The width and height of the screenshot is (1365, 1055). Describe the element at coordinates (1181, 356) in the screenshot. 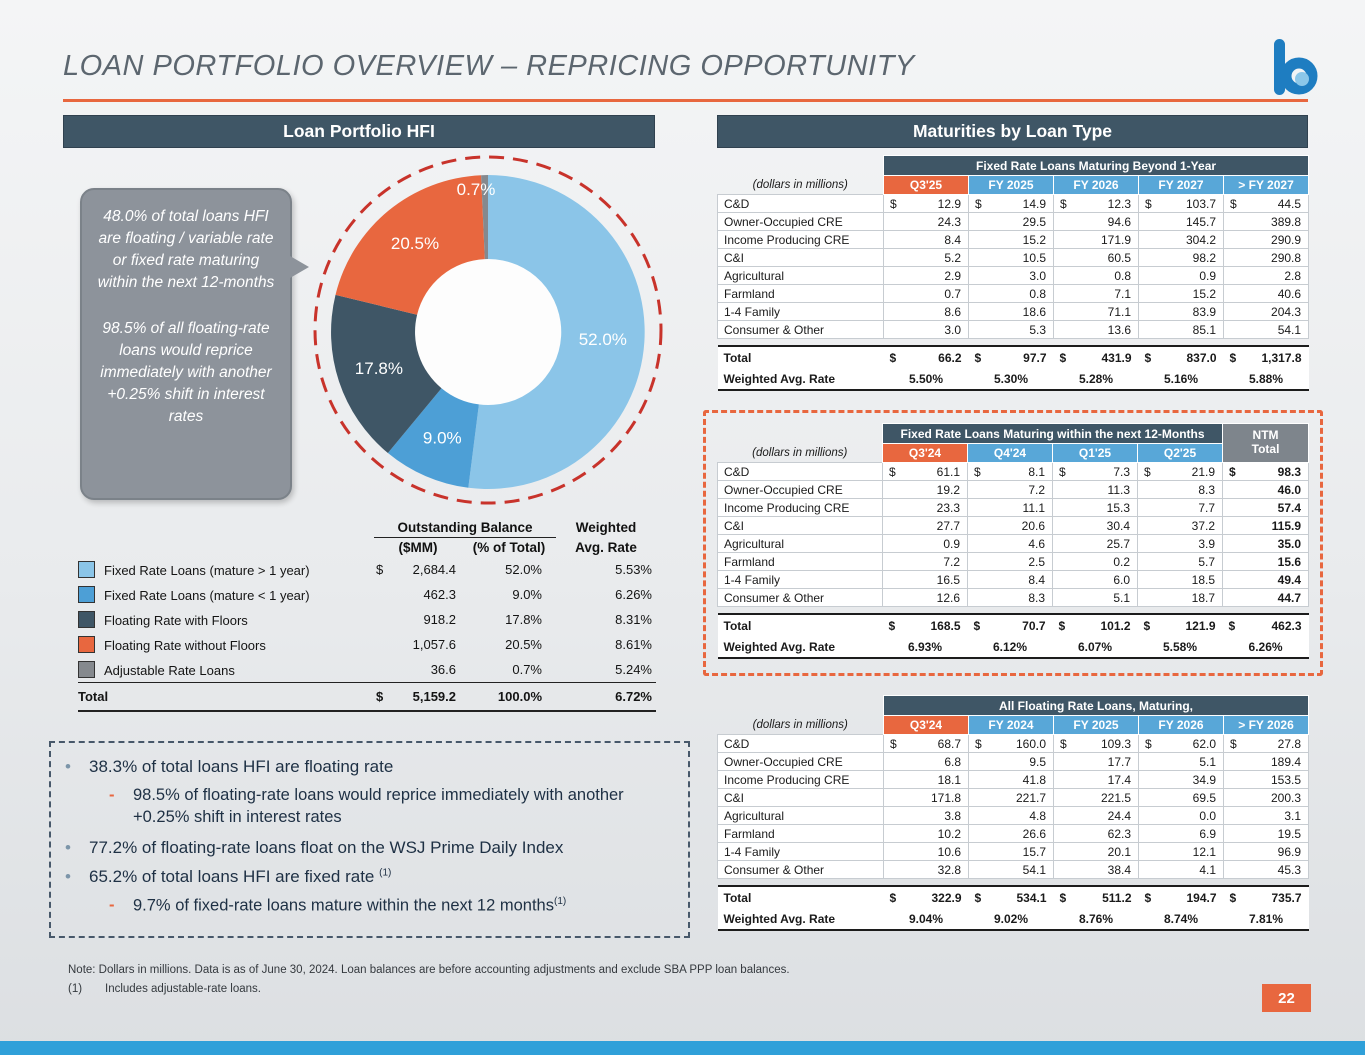

I see `value-cell: $837.0` at that location.